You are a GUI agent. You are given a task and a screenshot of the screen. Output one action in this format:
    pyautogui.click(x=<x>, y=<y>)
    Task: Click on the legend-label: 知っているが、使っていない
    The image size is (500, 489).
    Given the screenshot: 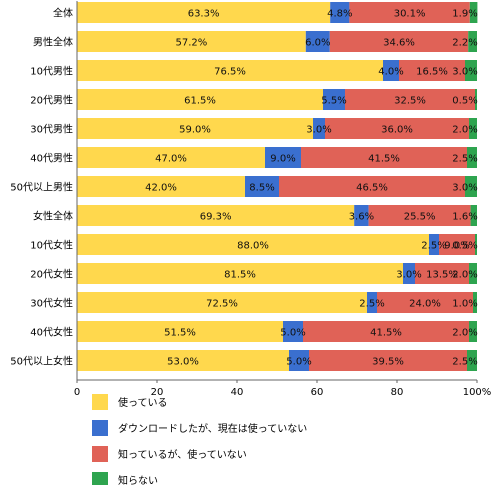 What is the action you would take?
    pyautogui.click(x=182, y=454)
    